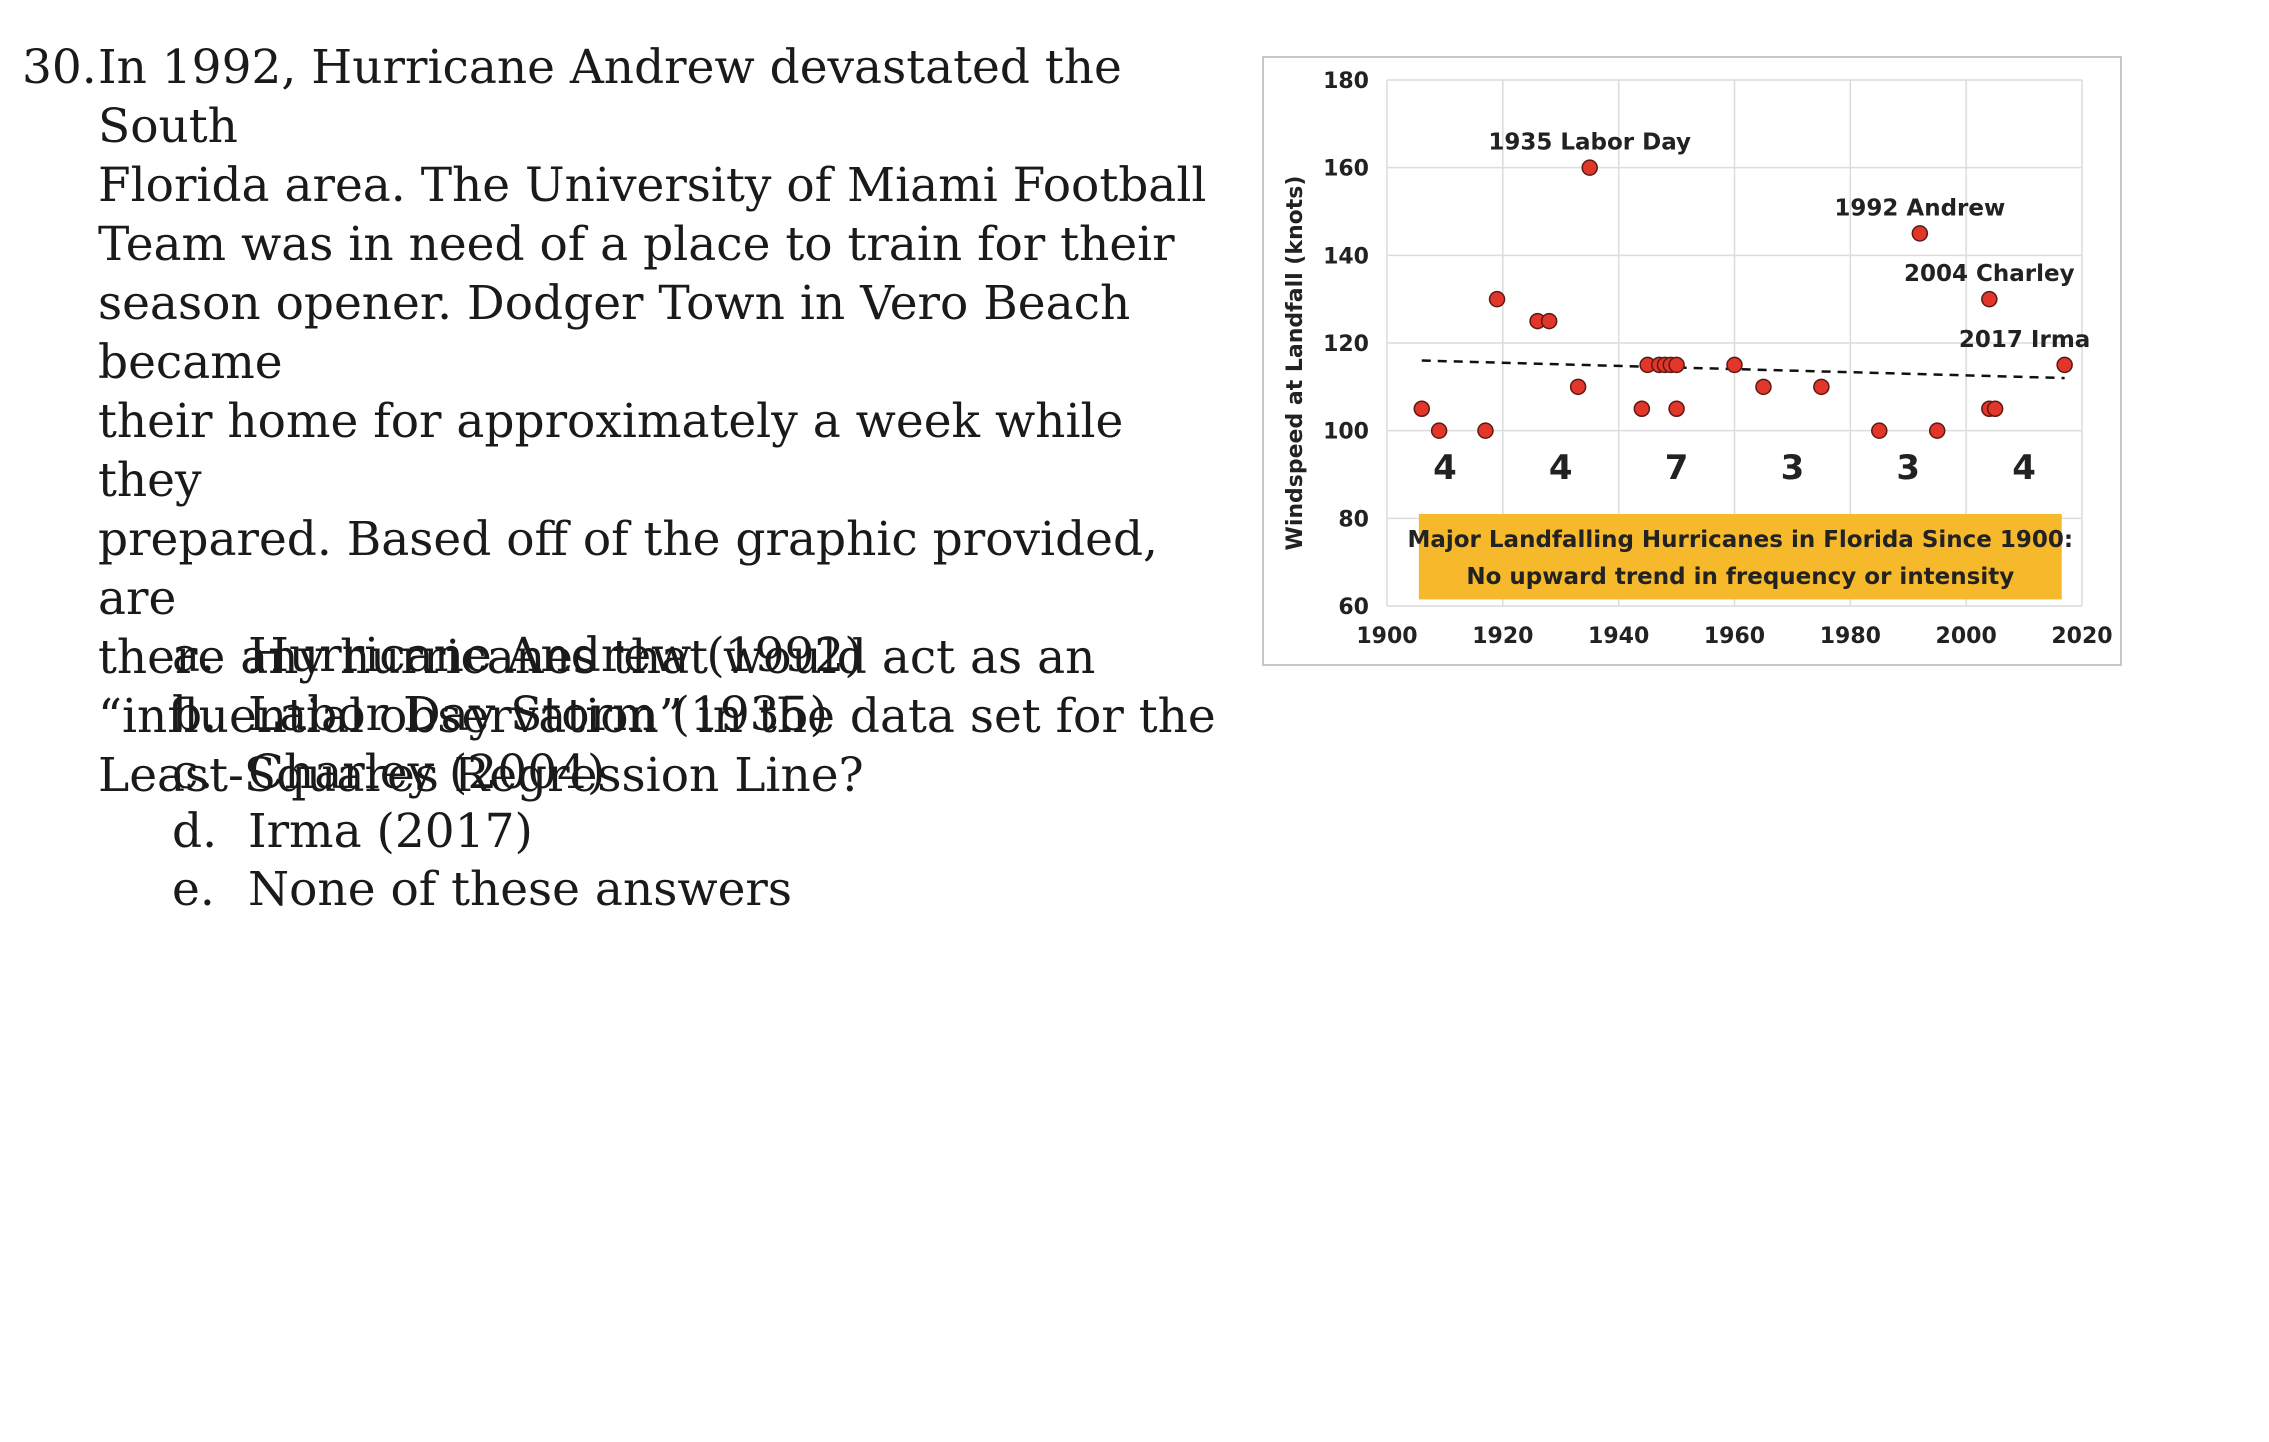 The height and width of the screenshot is (1442, 2269). What do you see at coordinates (1502, 636) in the screenshot?
I see `x-tick-label: 1920` at bounding box center [1502, 636].